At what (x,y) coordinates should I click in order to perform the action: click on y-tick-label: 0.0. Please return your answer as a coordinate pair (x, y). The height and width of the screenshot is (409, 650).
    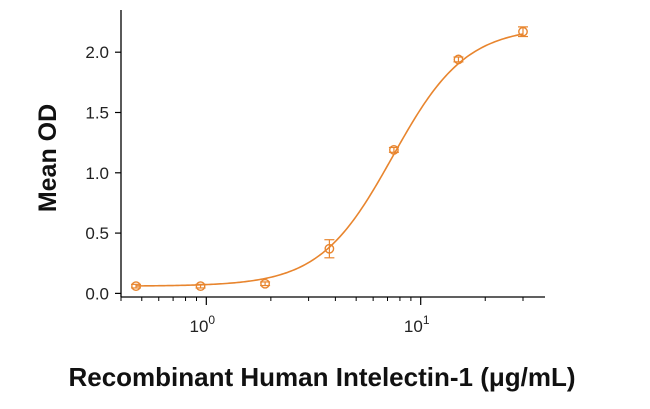
    Looking at the image, I should click on (97, 293).